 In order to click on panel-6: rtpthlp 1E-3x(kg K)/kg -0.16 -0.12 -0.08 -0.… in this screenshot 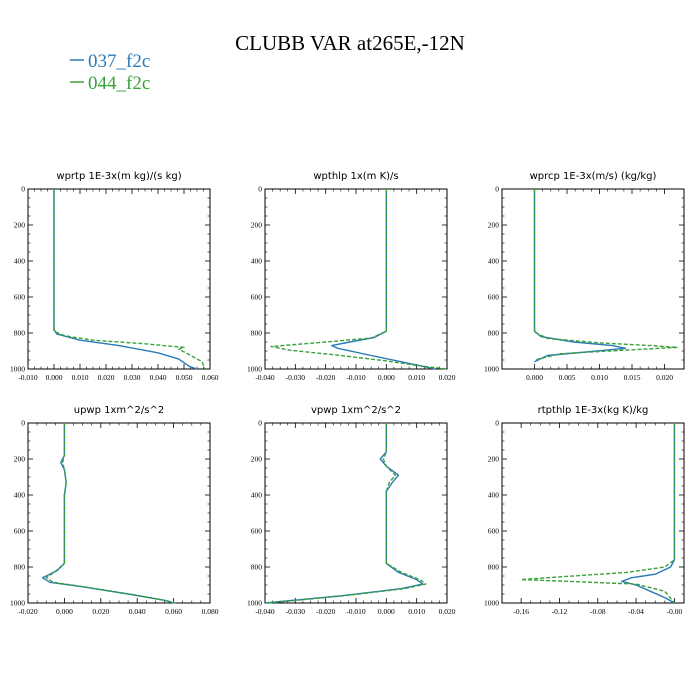, I will do `click(584, 510)`.